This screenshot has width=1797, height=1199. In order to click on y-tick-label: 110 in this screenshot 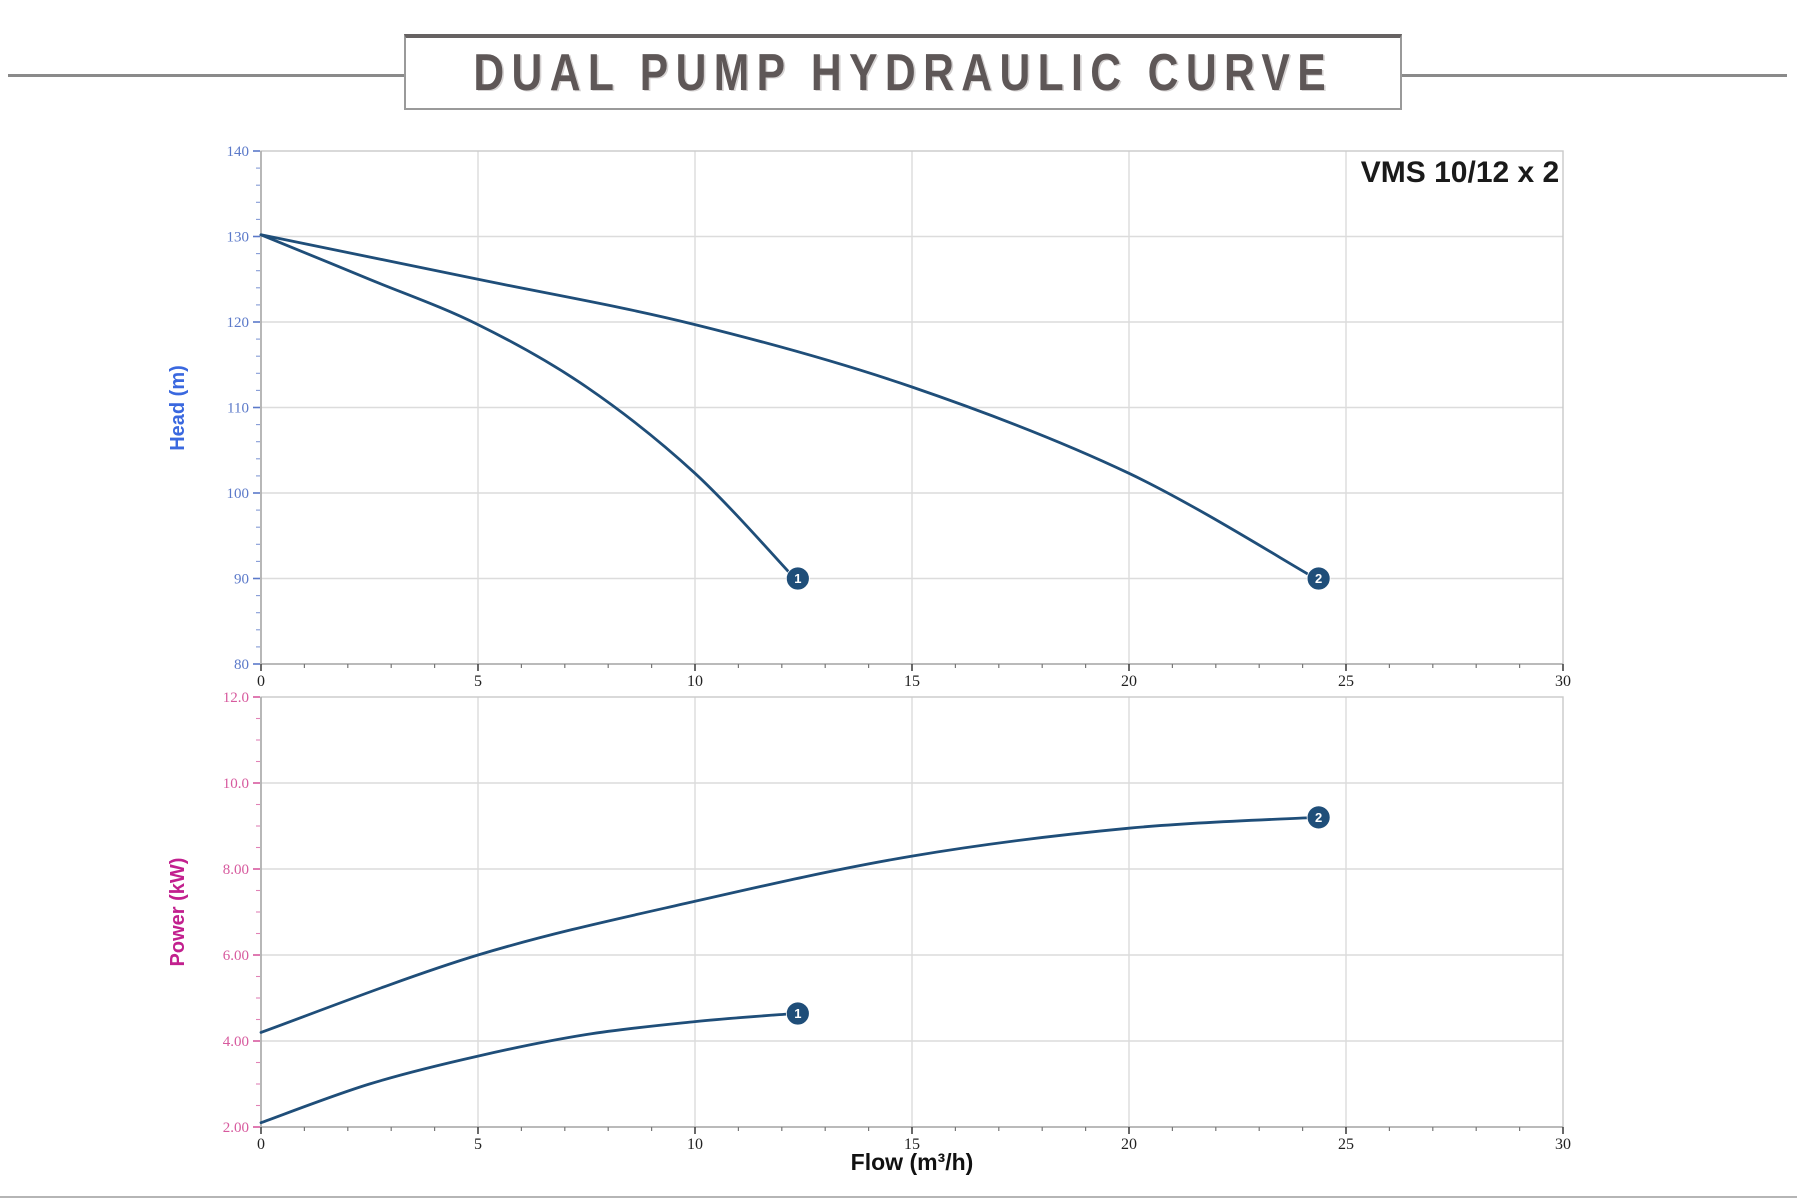, I will do `click(238, 409)`.